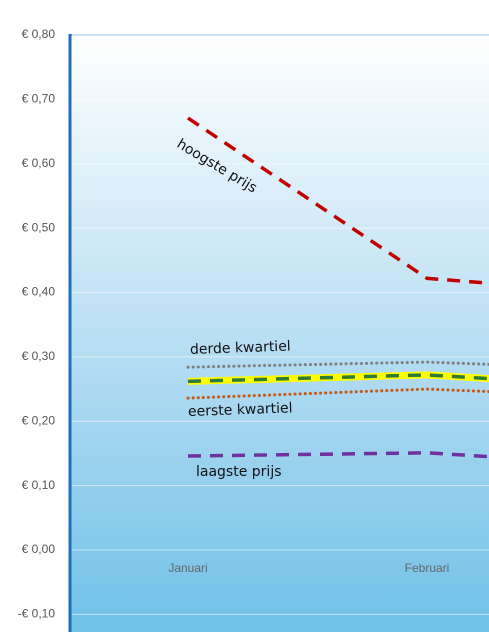 The height and width of the screenshot is (632, 489). What do you see at coordinates (239, 472) in the screenshot?
I see `line-label: laagste prijs` at bounding box center [239, 472].